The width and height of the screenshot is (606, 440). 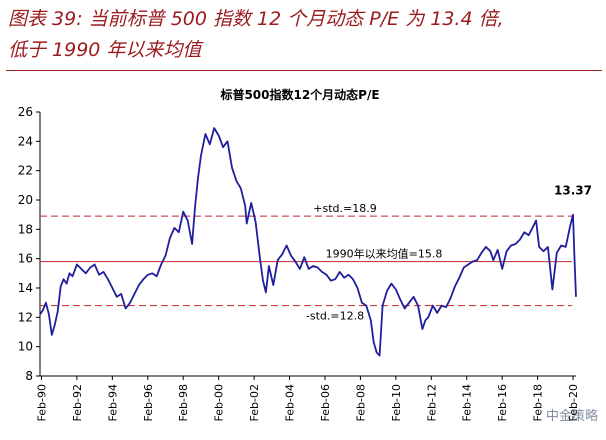 What do you see at coordinates (219, 402) in the screenshot?
I see `x-tick-label: Feb-00` at bounding box center [219, 402].